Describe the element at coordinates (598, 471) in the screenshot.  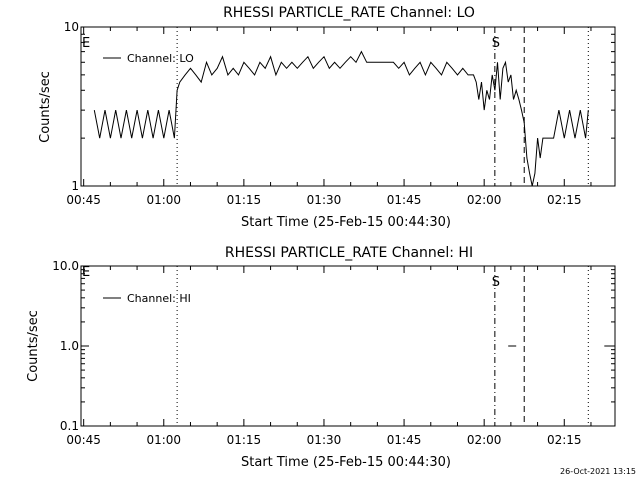
I see `footer-timestamp: 26-Oct-2021 13:15` at that location.